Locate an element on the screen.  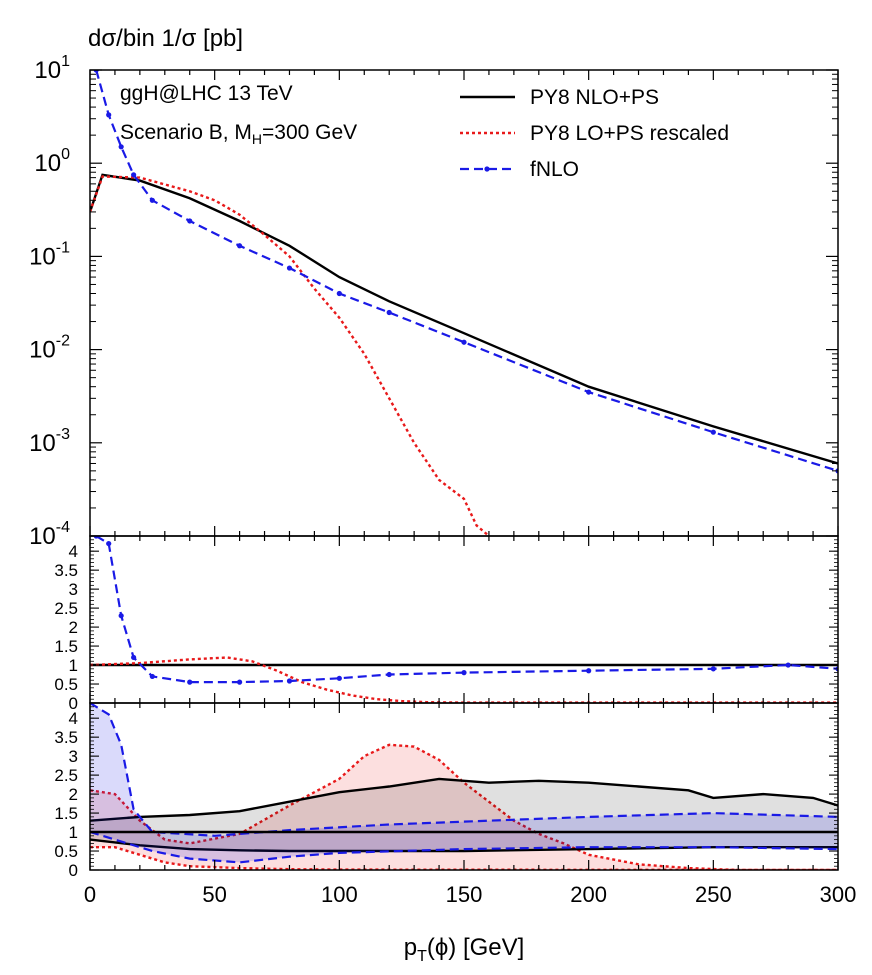
ratio2-band-lops is located at coordinates (464, 807).